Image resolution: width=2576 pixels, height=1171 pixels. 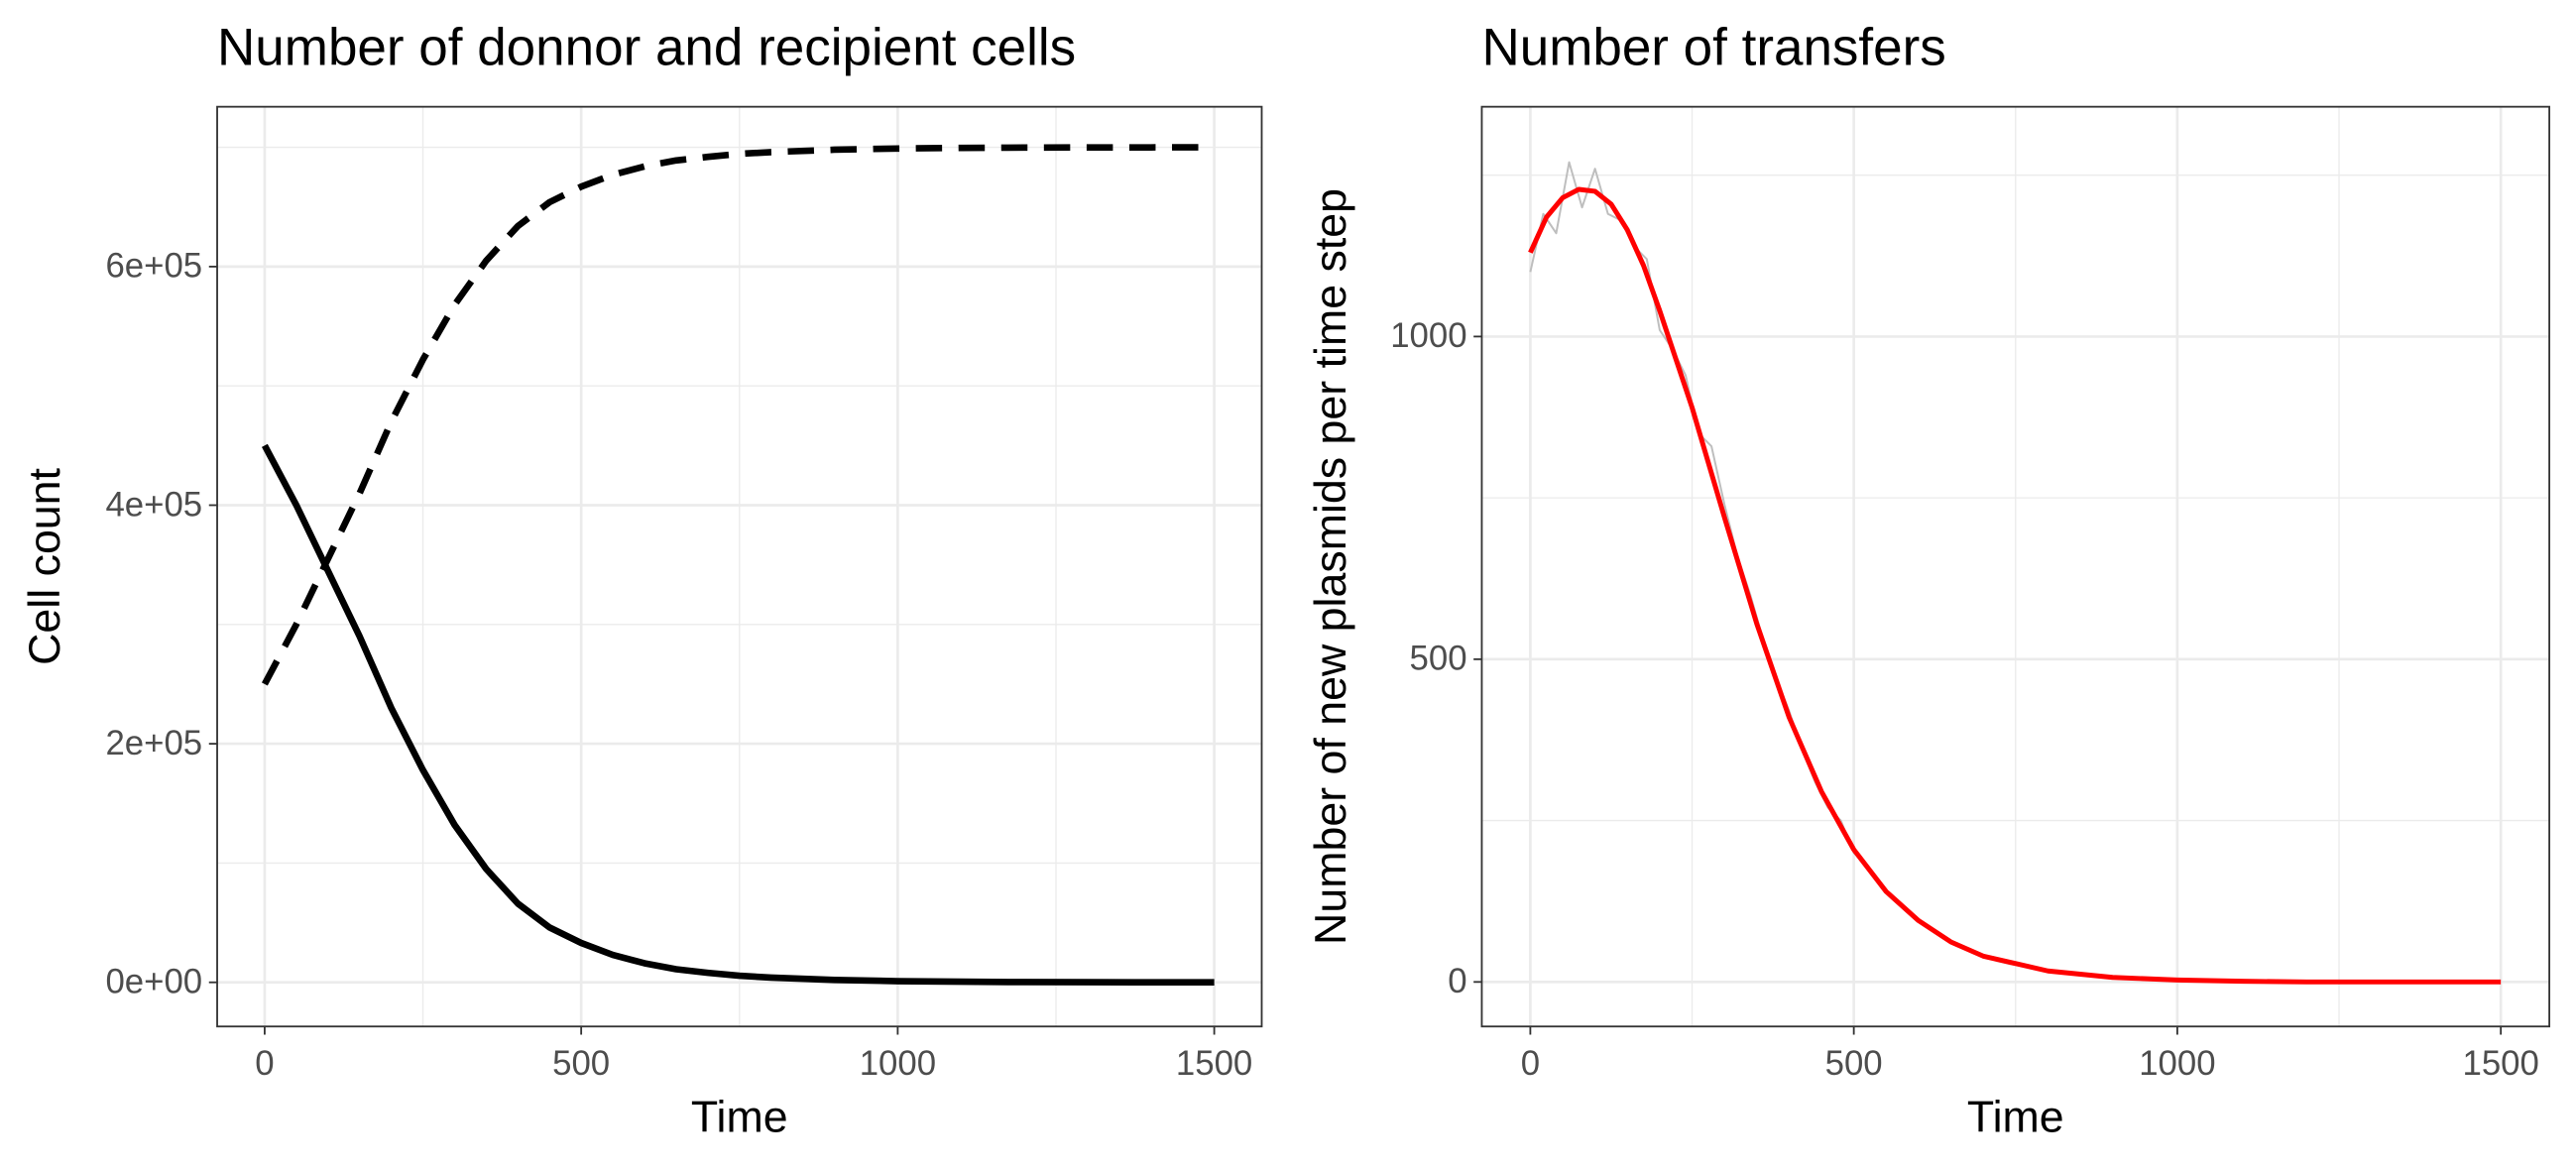 What do you see at coordinates (153, 505) in the screenshot?
I see `y-tick-label: 4e+05` at bounding box center [153, 505].